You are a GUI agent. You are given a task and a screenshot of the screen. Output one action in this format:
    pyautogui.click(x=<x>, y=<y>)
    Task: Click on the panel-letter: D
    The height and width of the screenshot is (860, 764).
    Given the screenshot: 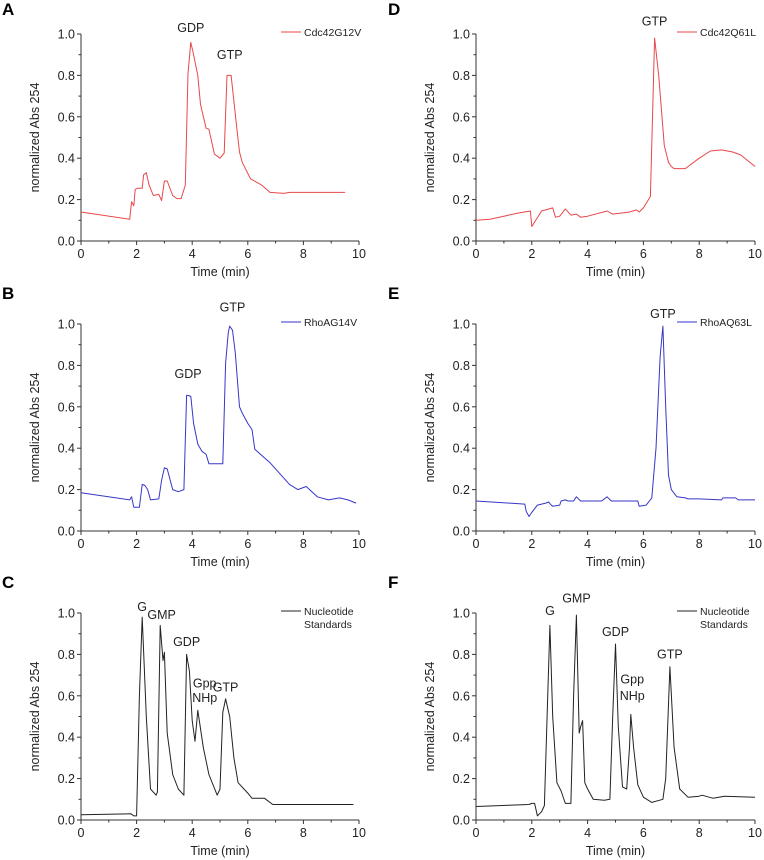 What is the action you would take?
    pyautogui.click(x=394, y=9)
    